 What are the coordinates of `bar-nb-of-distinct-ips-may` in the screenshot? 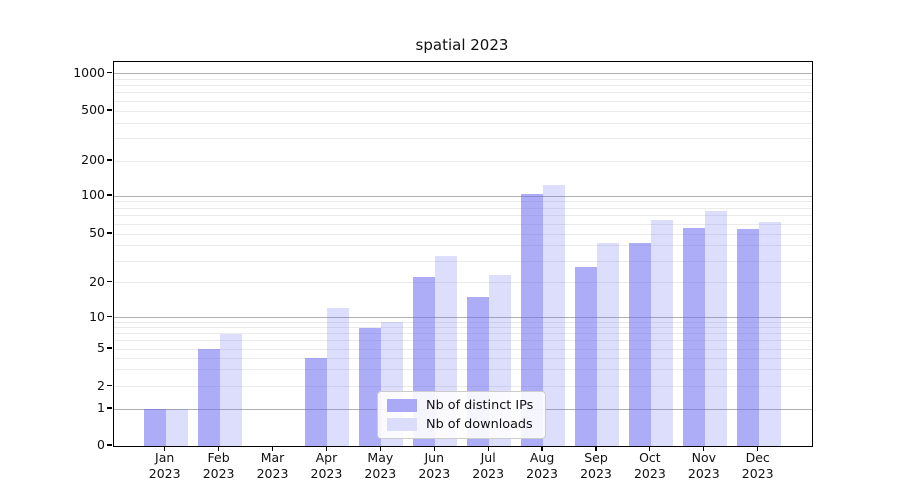 It's located at (370, 386).